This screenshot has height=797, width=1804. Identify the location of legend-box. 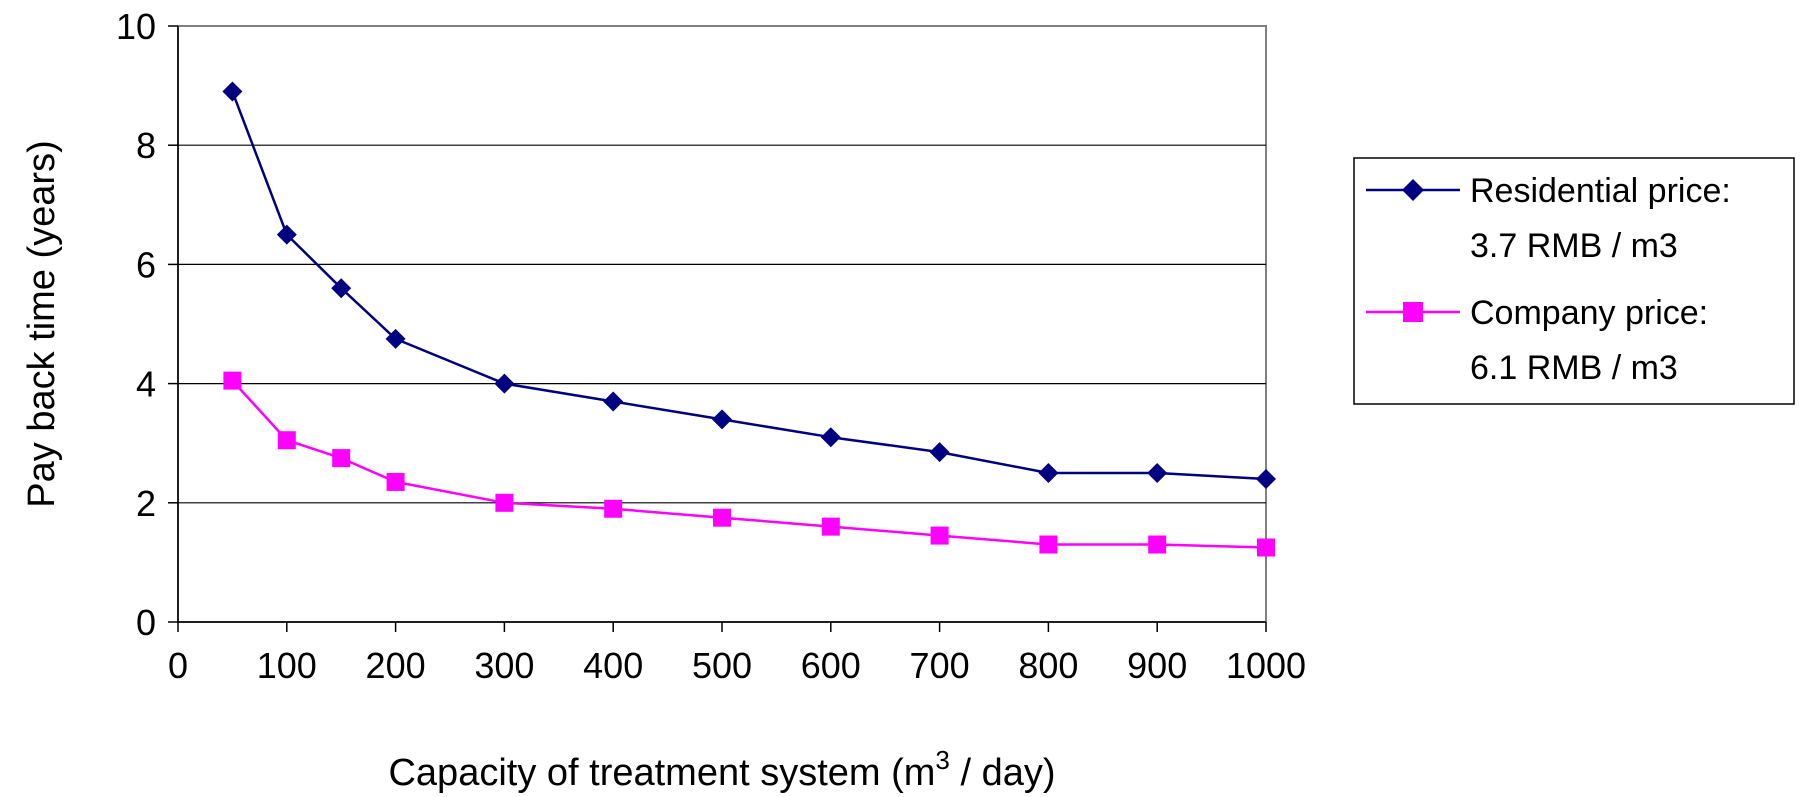
(1574, 281).